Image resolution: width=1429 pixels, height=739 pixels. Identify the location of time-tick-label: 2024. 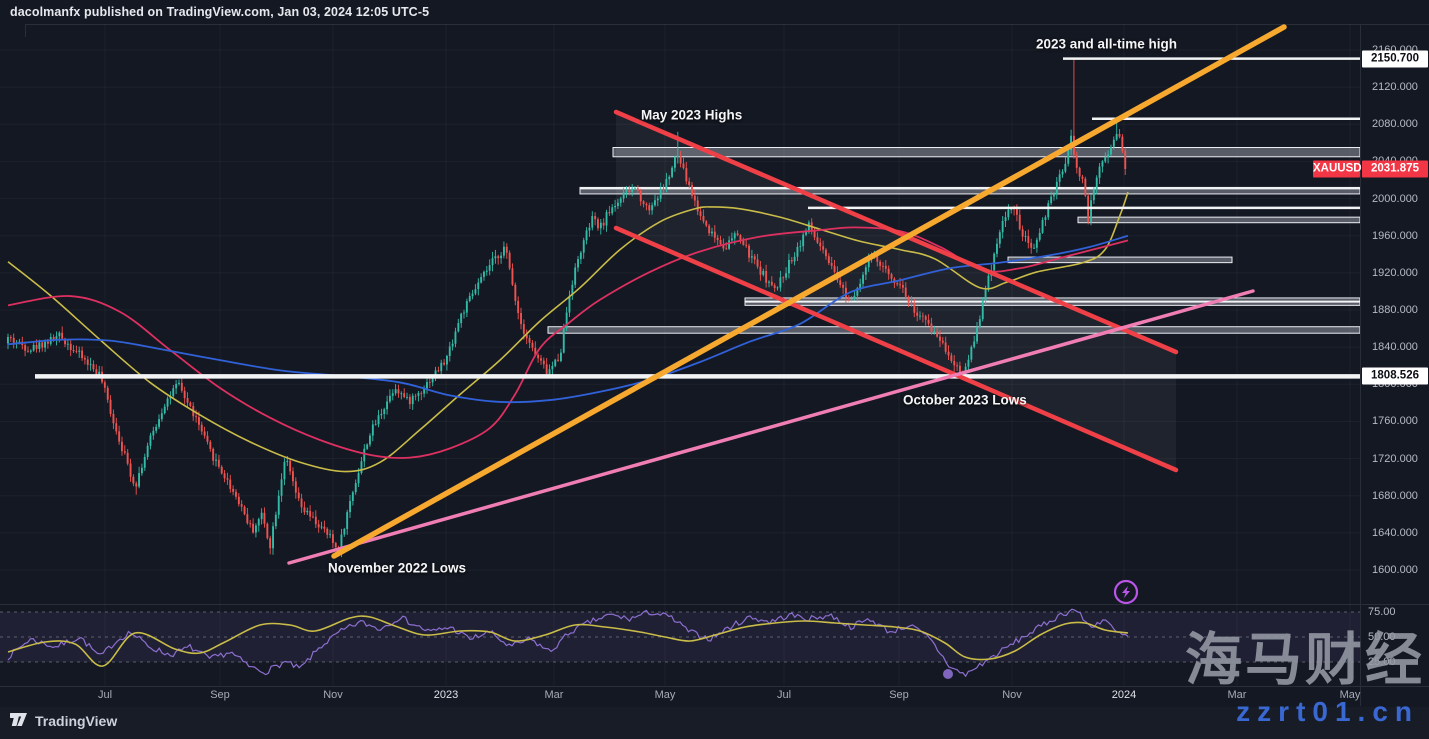
(1124, 695).